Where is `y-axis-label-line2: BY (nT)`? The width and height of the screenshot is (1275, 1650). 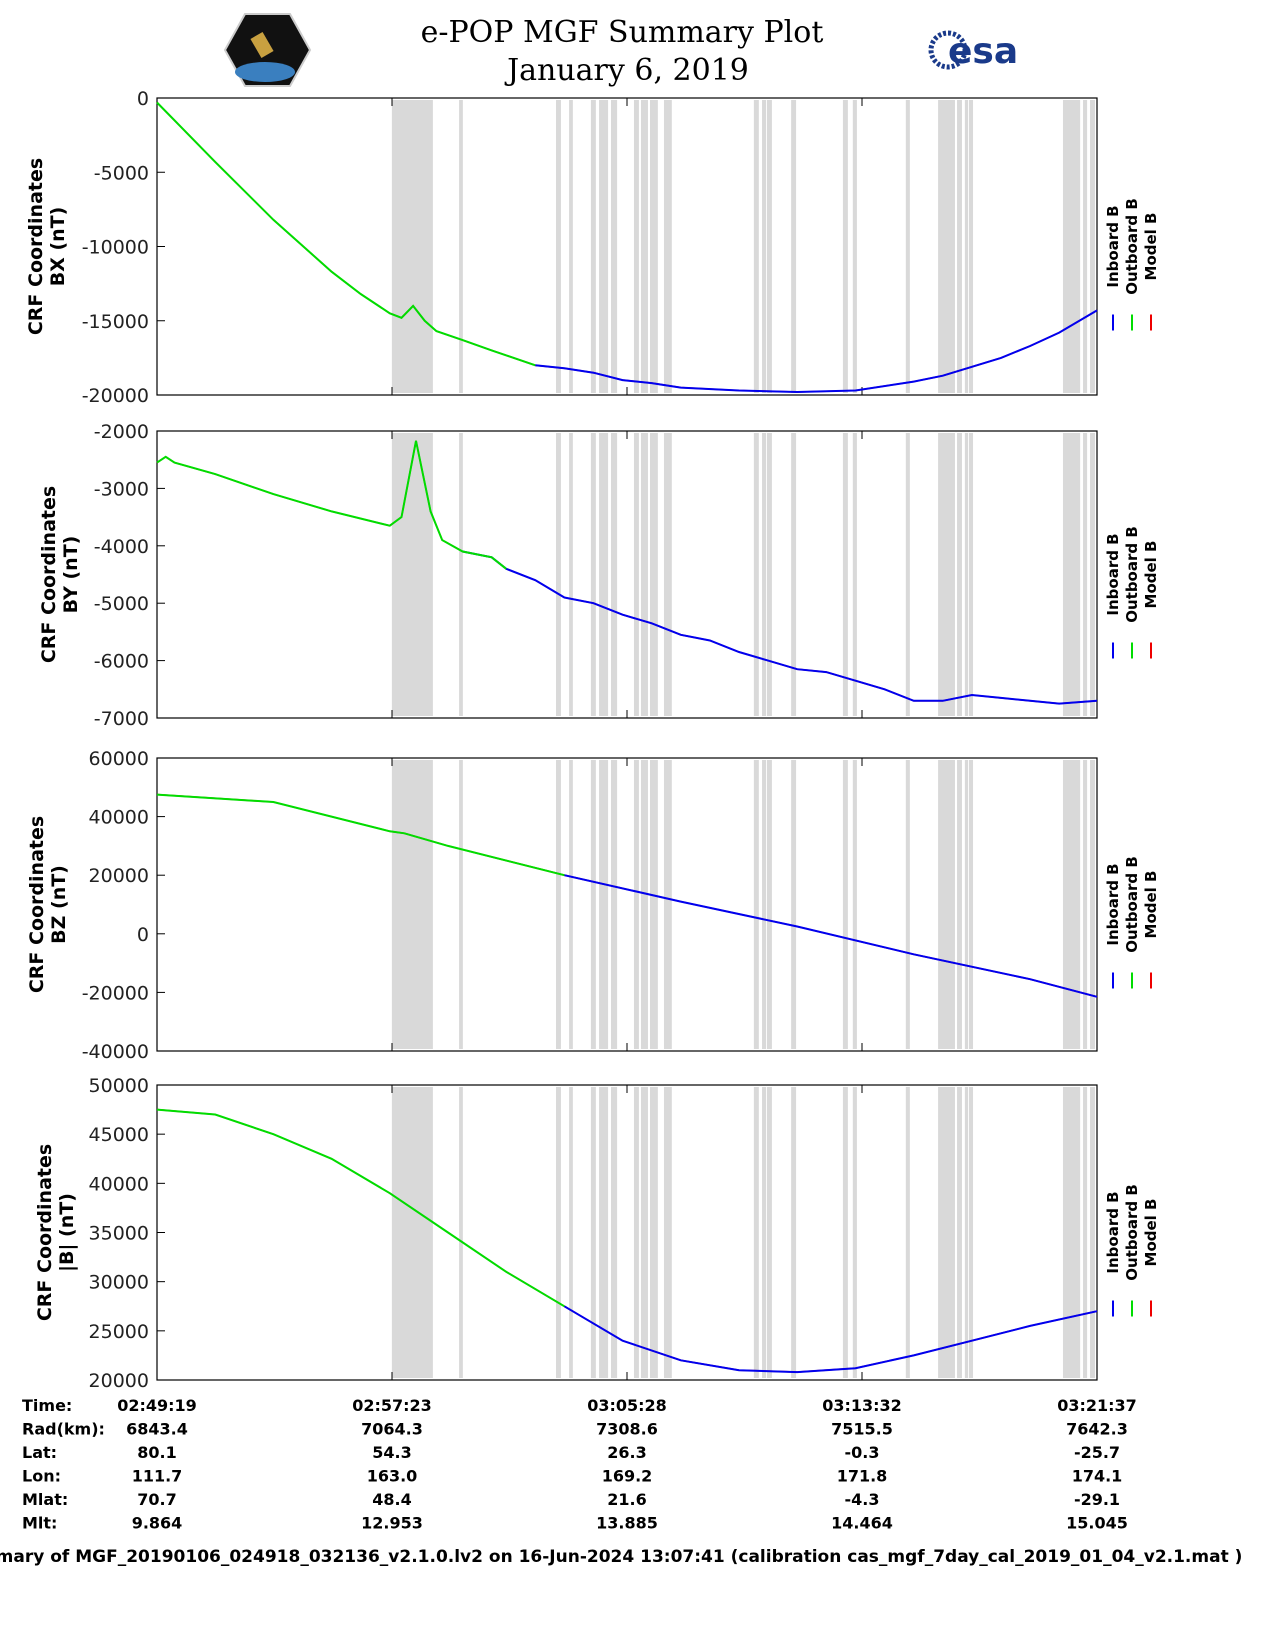
y-axis-label-line2: BY (nT) is located at coordinates (71, 575).